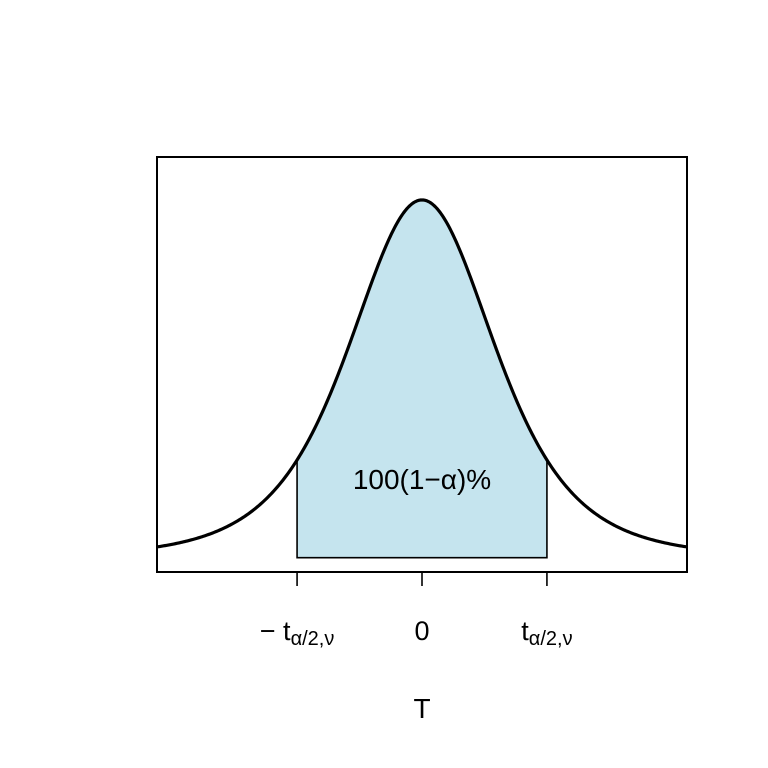 The height and width of the screenshot is (768, 768). What do you see at coordinates (546, 633) in the screenshot?
I see `x-tick-label: tα/2,ν` at bounding box center [546, 633].